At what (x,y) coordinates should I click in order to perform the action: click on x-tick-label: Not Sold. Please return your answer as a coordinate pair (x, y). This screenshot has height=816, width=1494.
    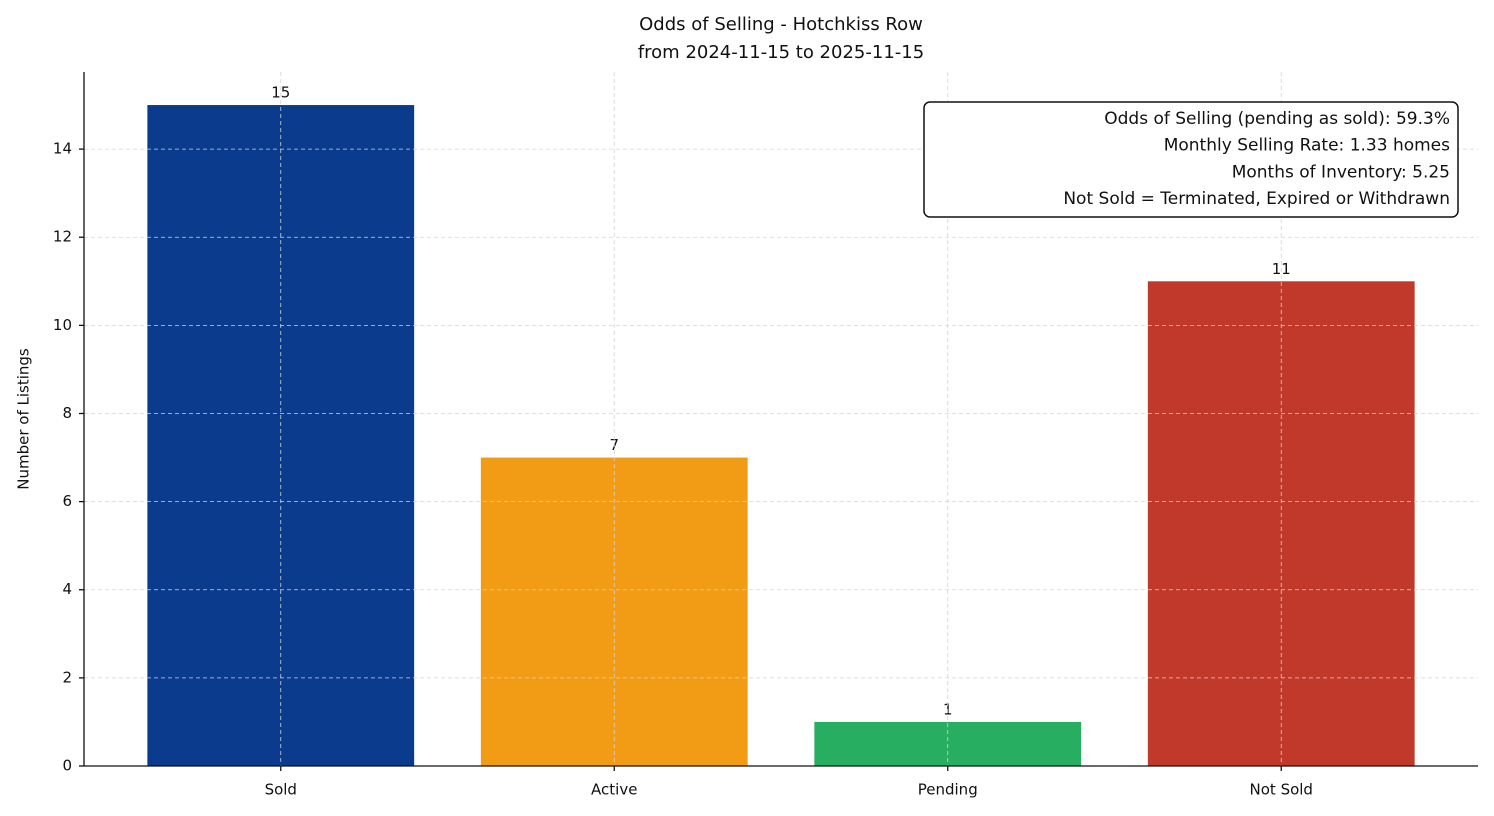
    Looking at the image, I should click on (1281, 790).